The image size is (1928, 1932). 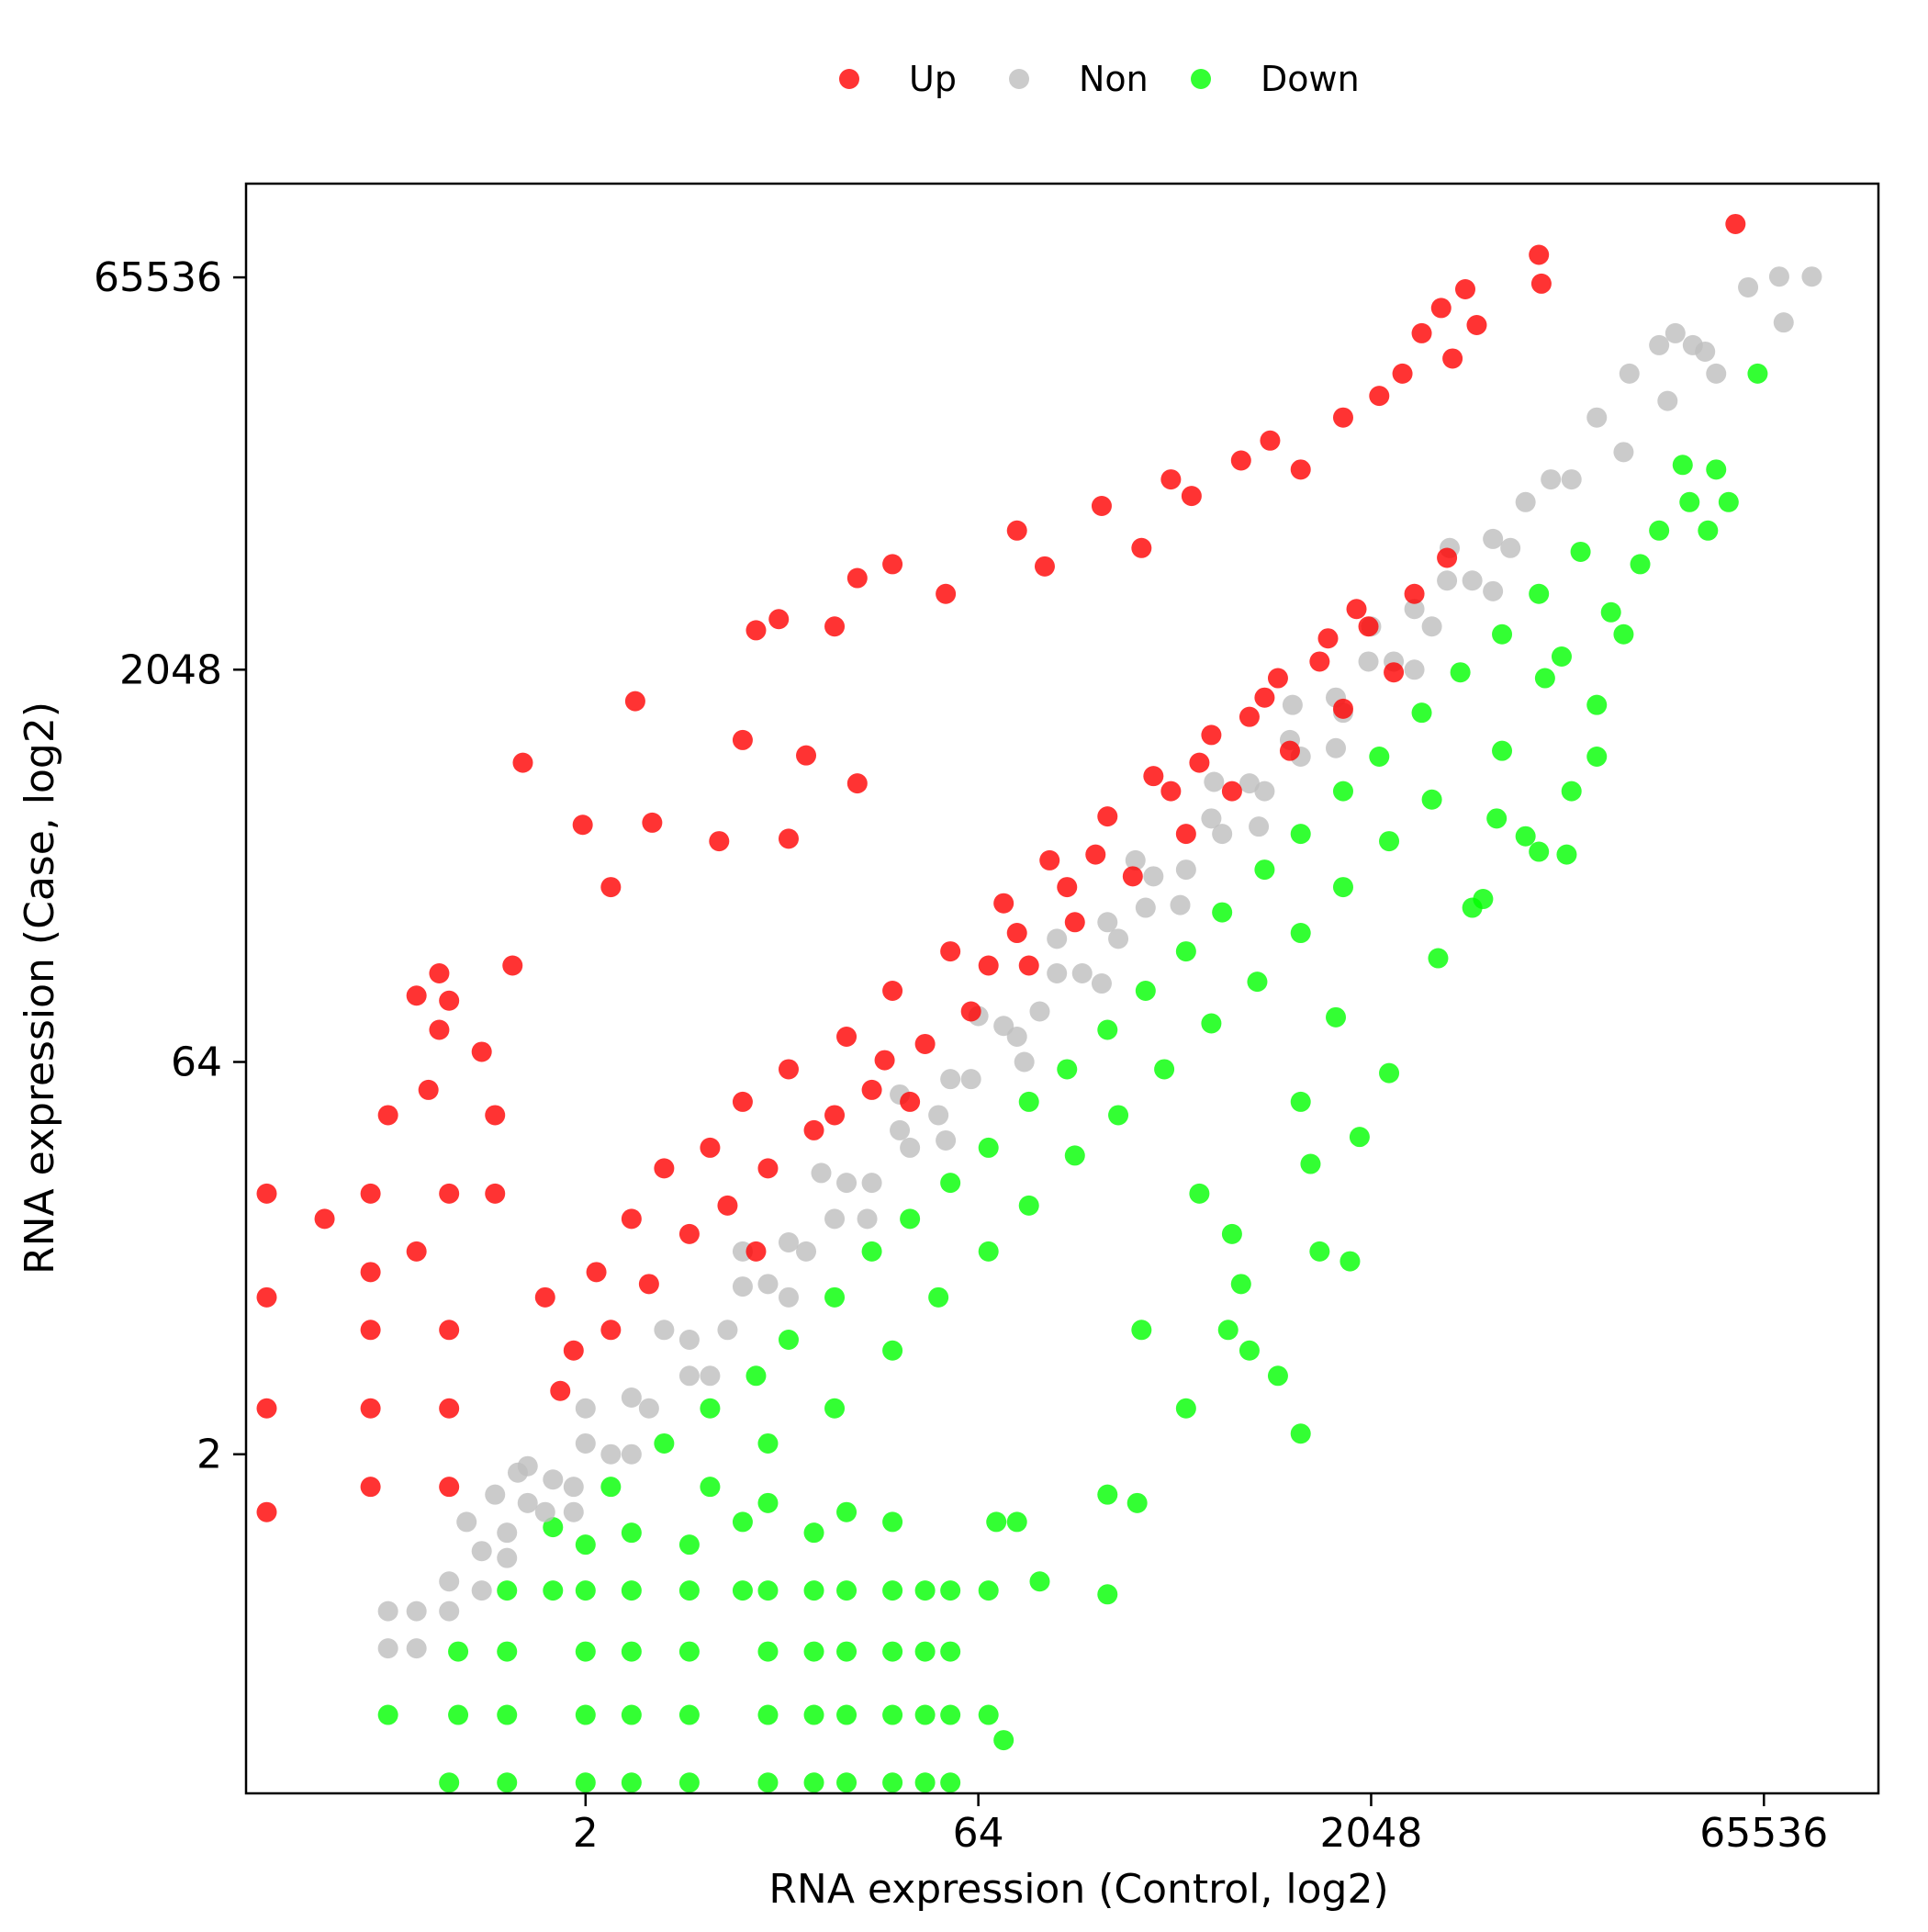 I want to click on y-axis: 2 64 2048 65536, so click(x=170, y=866).